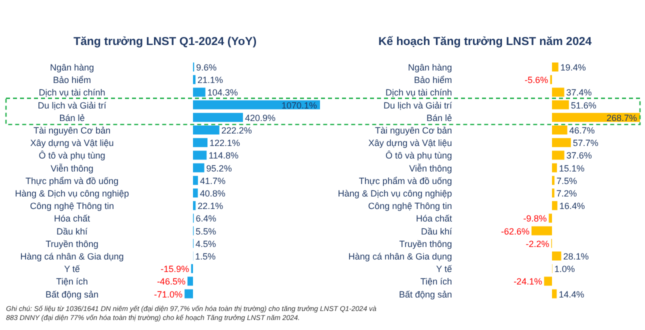 The height and width of the screenshot is (330, 645). I want to click on data-label: 6.4%, so click(206, 219).